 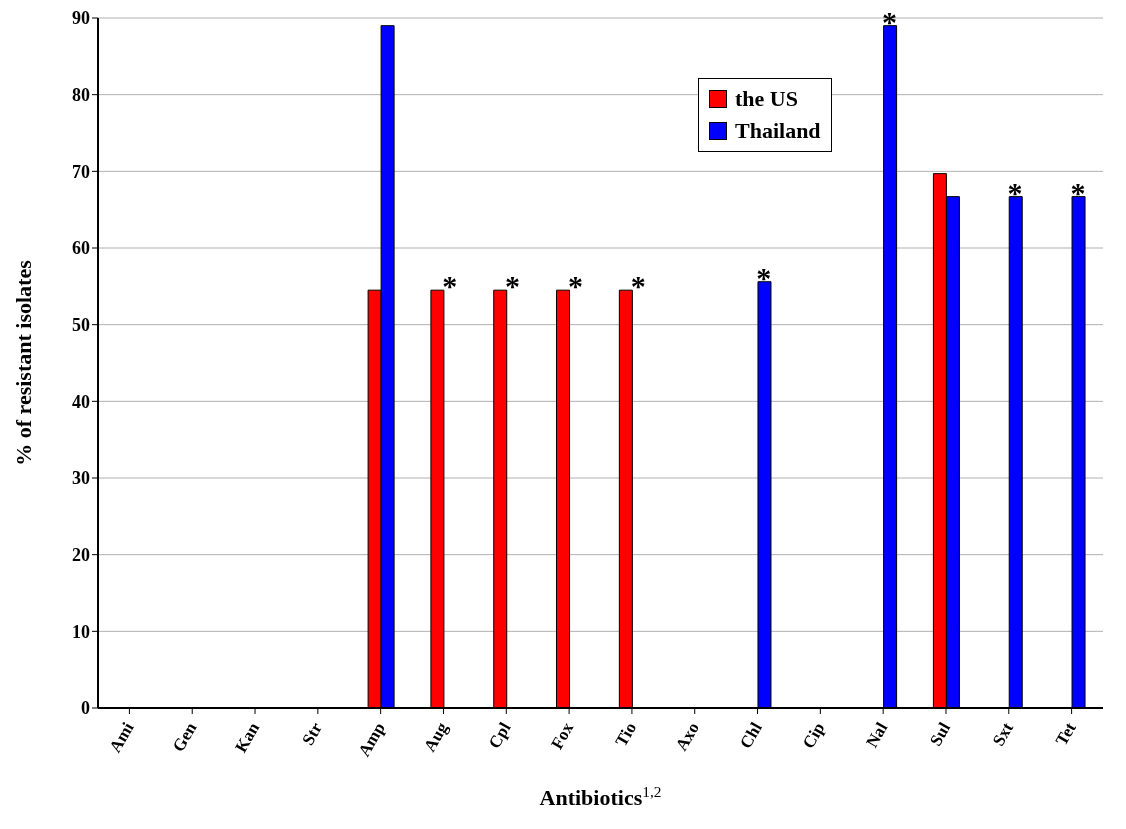 What do you see at coordinates (751, 735) in the screenshot?
I see `x-tick-label: Chl` at bounding box center [751, 735].